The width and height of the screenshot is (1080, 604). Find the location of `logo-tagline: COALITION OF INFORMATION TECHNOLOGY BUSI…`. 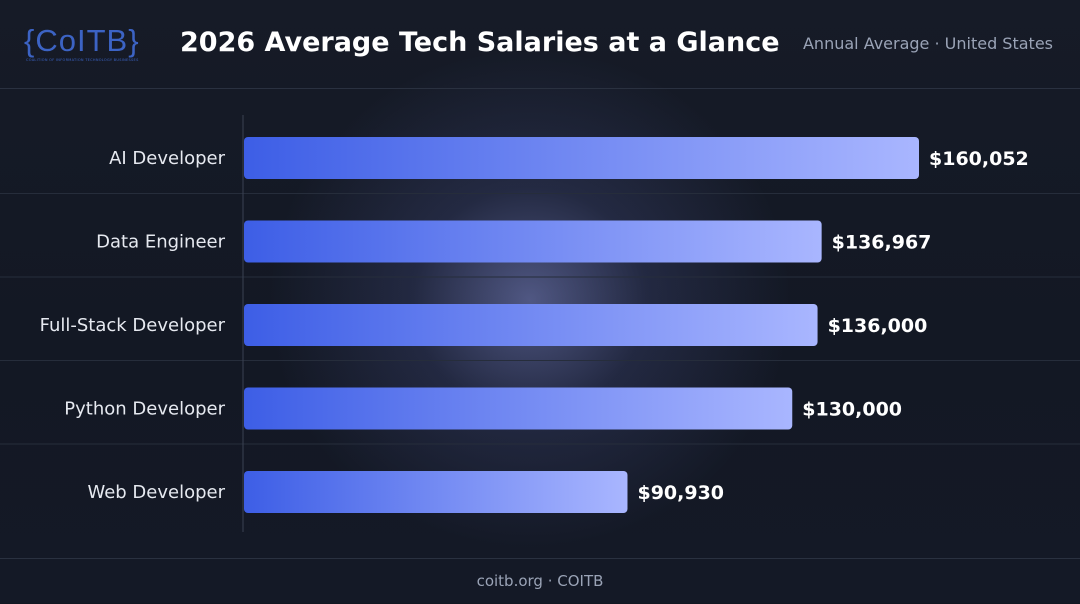

logo-tagline: COALITION OF INFORMATION TECHNOLOGY BUSI… is located at coordinates (82, 60).